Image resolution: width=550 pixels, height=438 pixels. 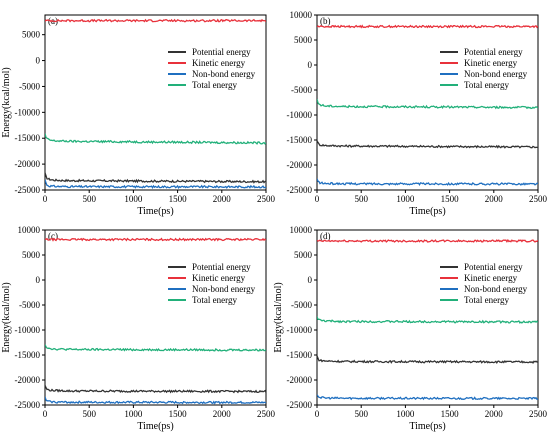 I want to click on legend-label: Non-bond energy, so click(x=224, y=74).